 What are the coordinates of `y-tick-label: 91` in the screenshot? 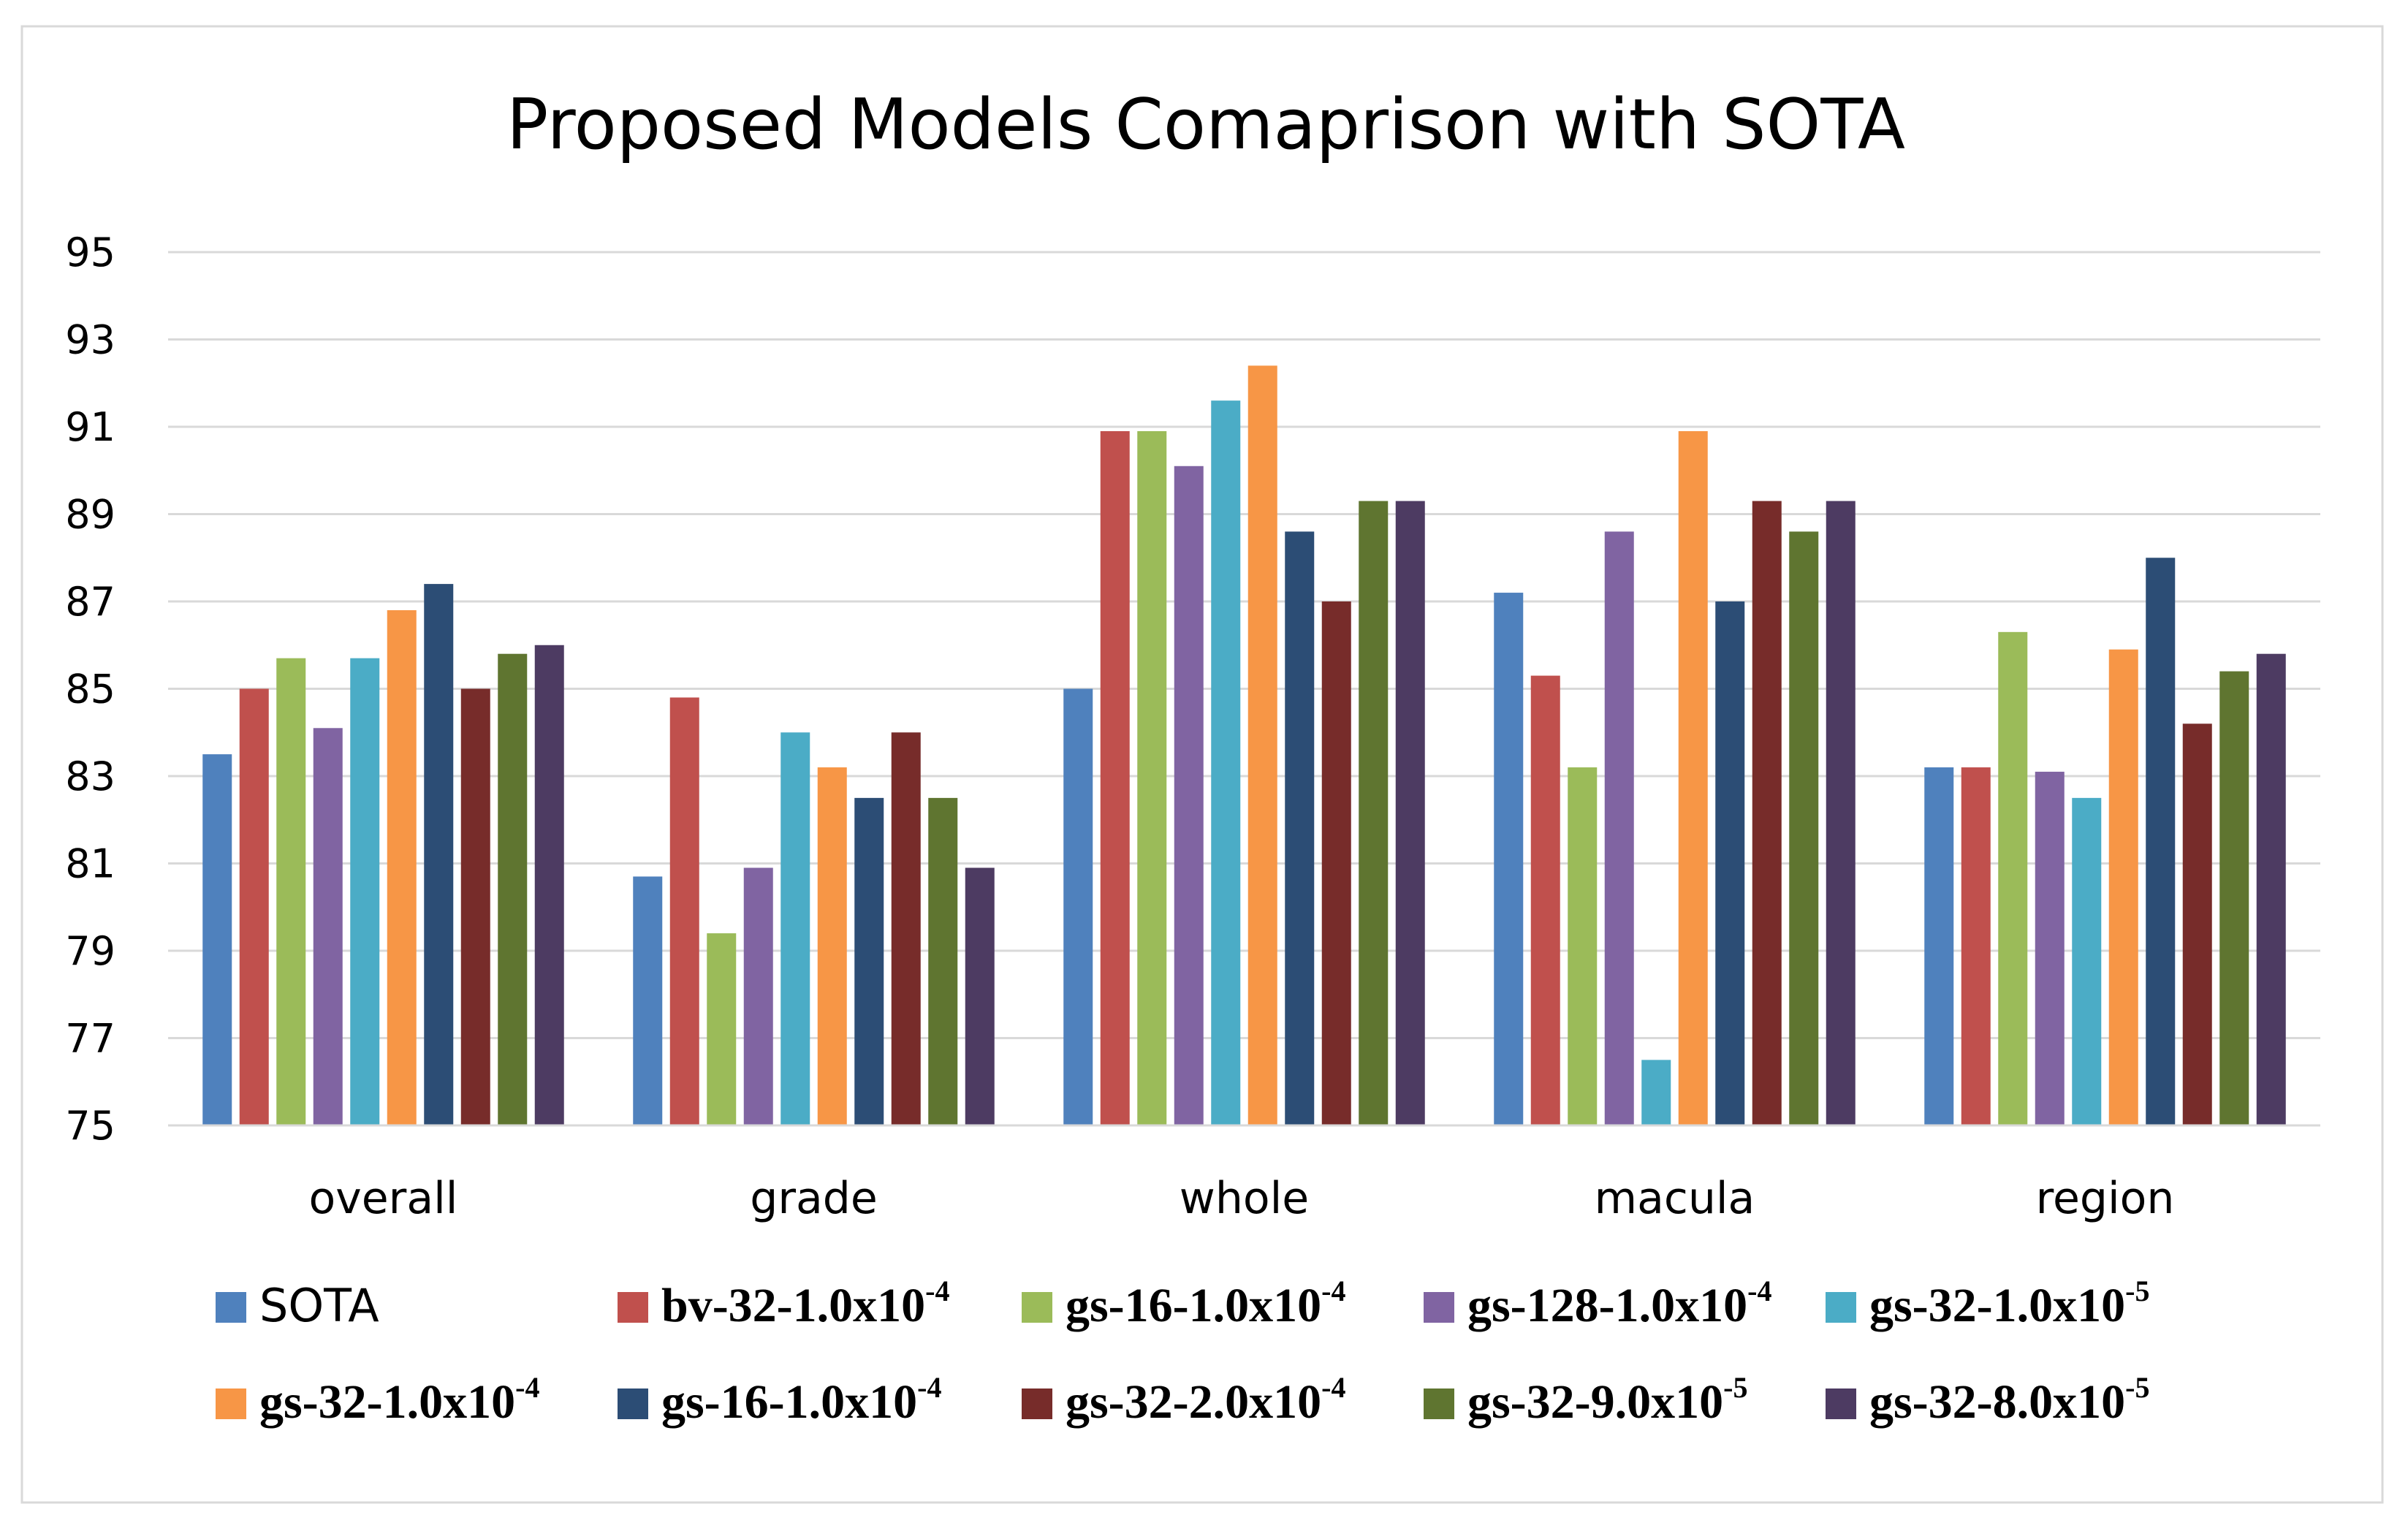 It's located at (90, 427).